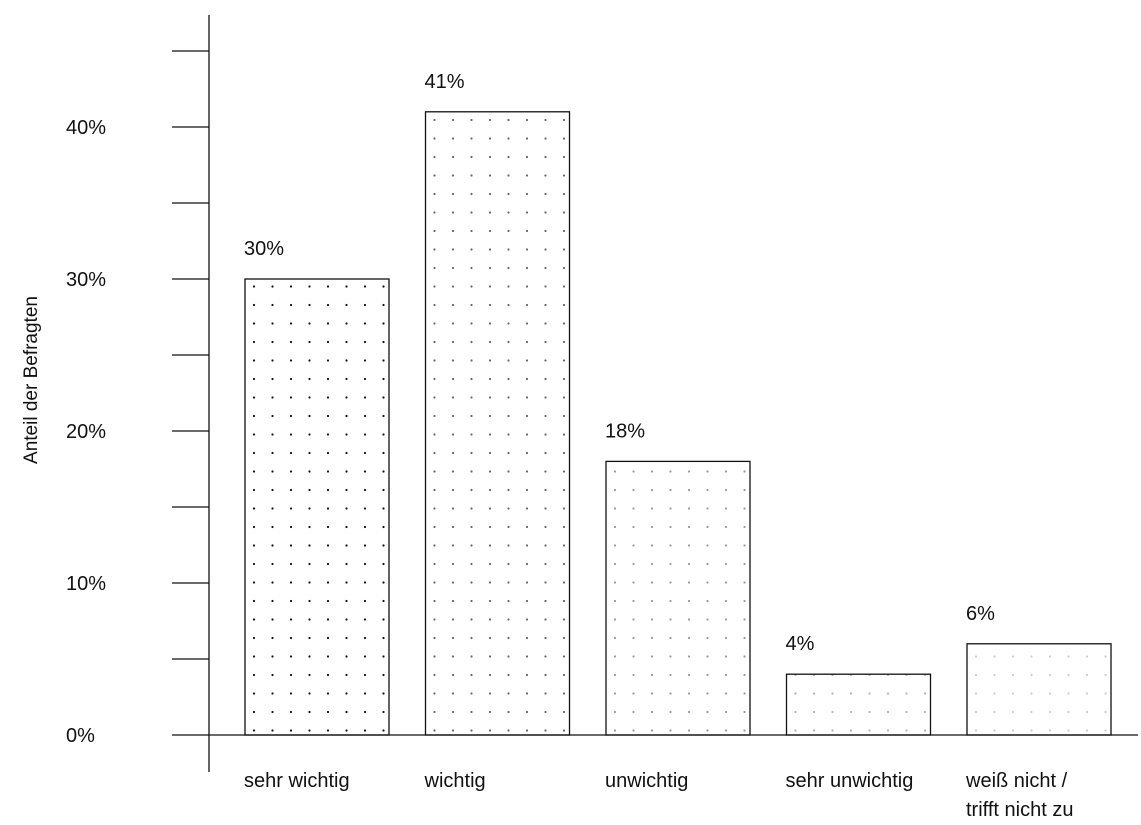 Image resolution: width=1141 pixels, height=825 pixels. I want to click on category-label-line: wichtig, so click(455, 781).